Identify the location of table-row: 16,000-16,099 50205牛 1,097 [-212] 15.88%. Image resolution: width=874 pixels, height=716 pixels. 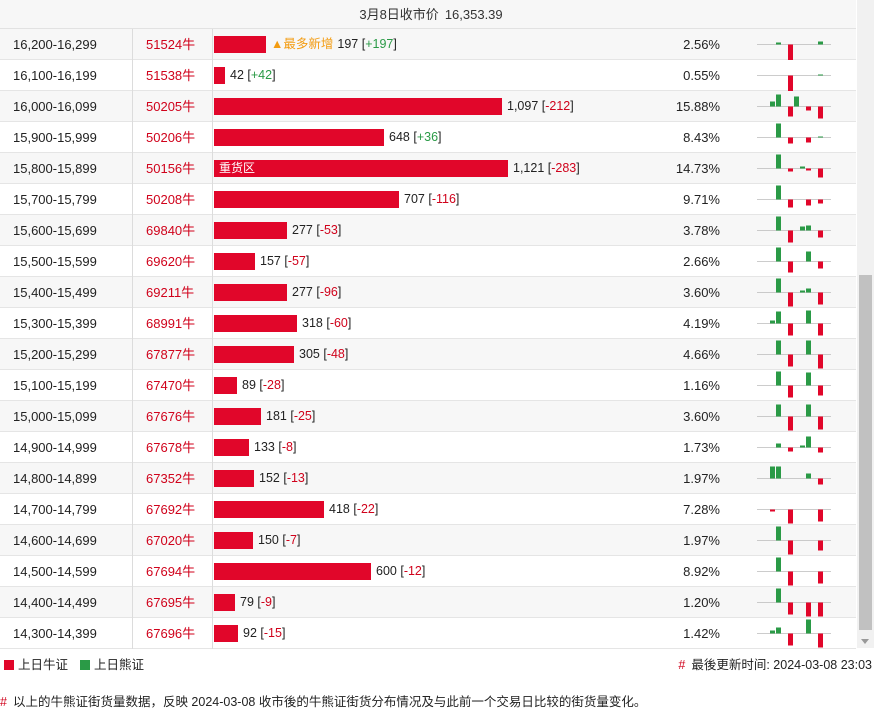
(428, 106).